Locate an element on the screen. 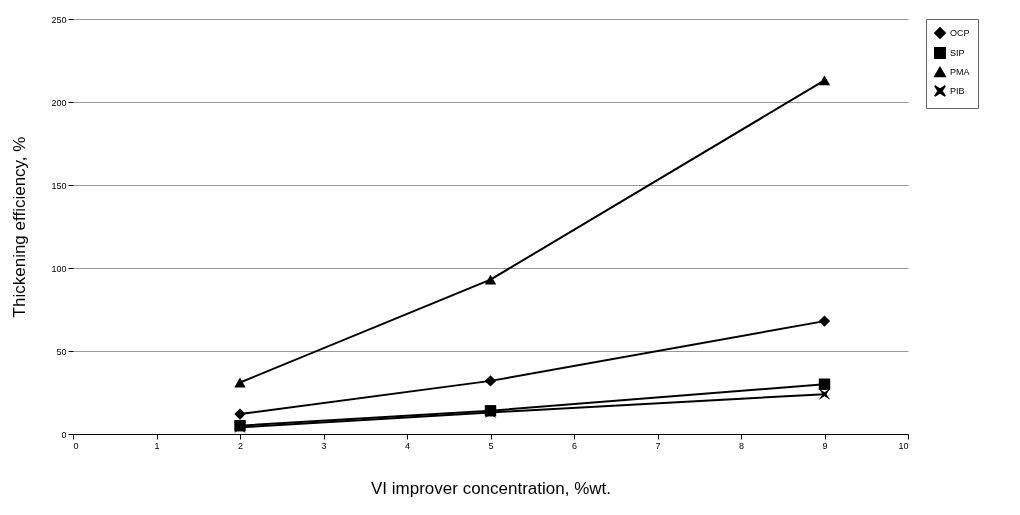  y-tick-label: 100 is located at coordinates (59, 268).